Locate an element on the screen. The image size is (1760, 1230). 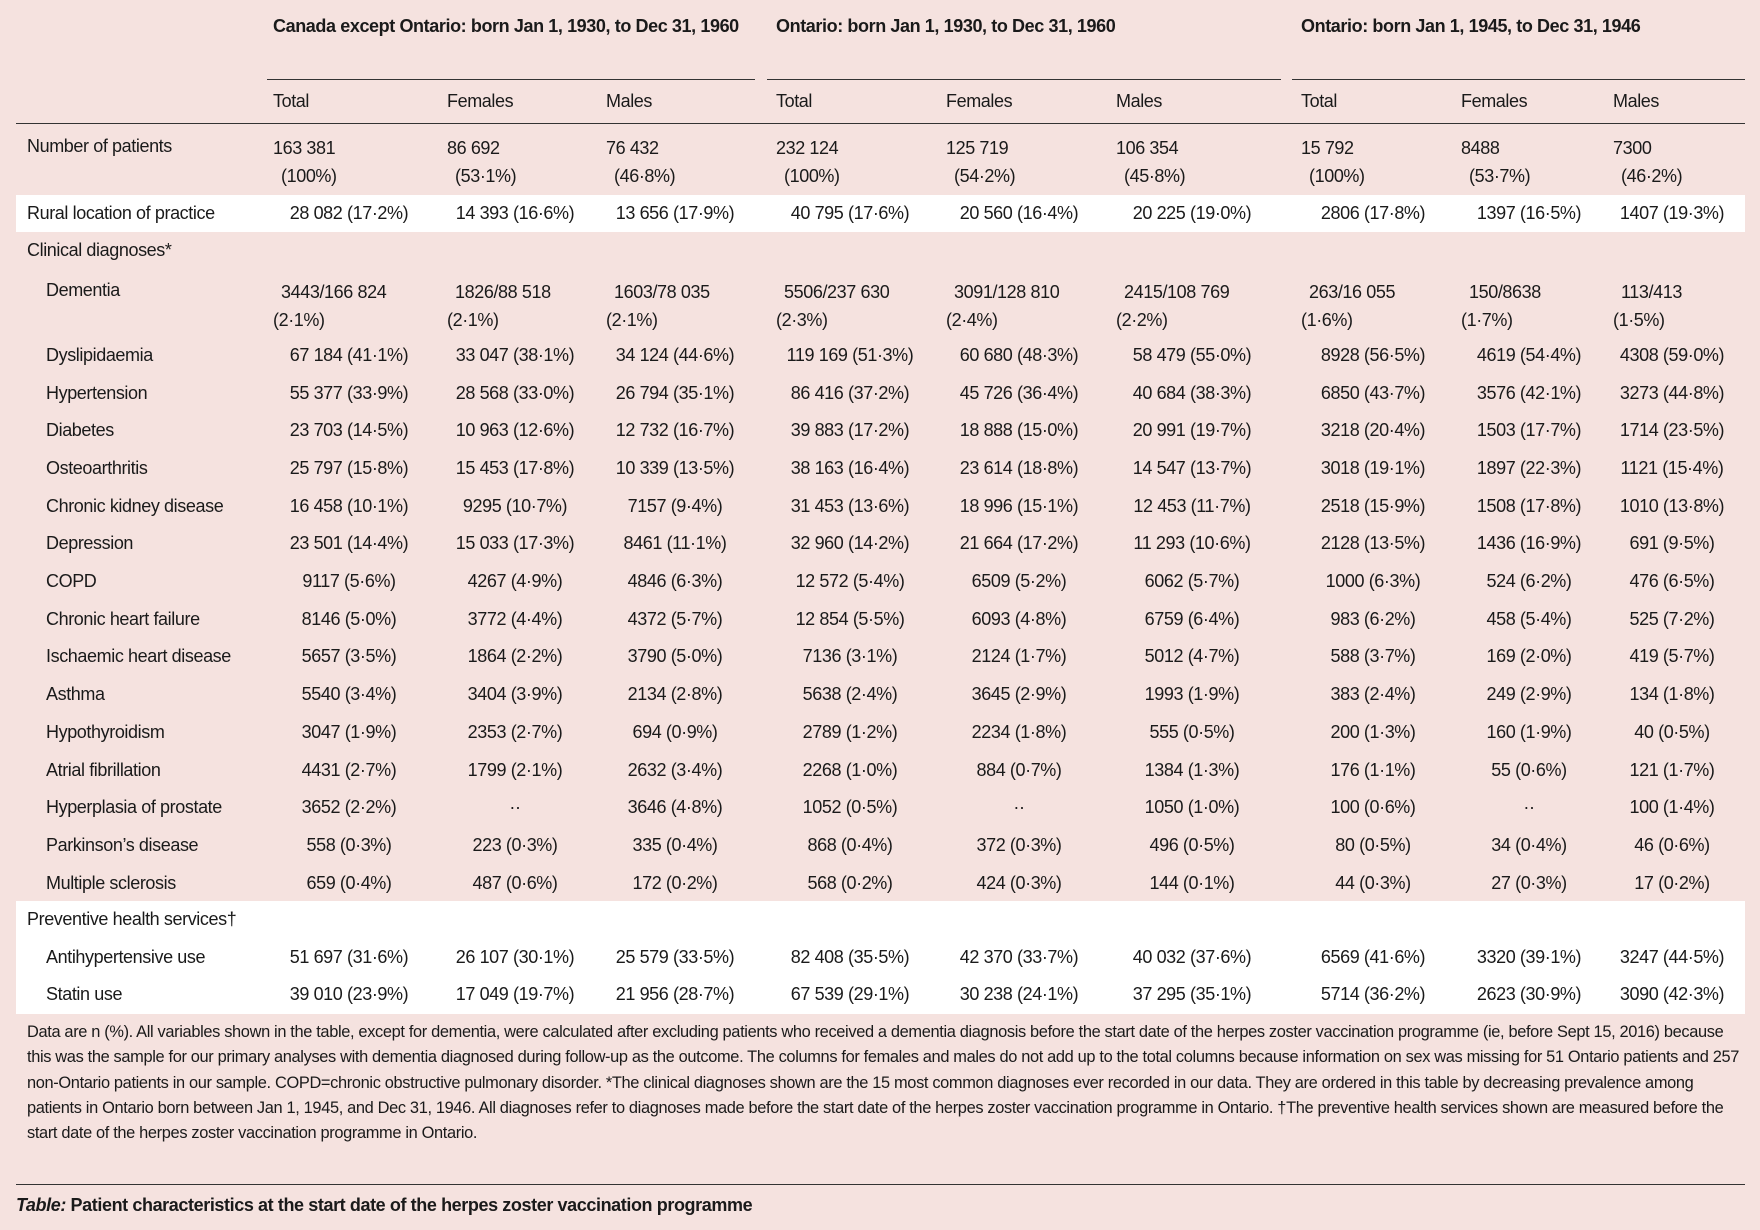
table-cell: 1993 (1·9%) is located at coordinates (1192, 694).